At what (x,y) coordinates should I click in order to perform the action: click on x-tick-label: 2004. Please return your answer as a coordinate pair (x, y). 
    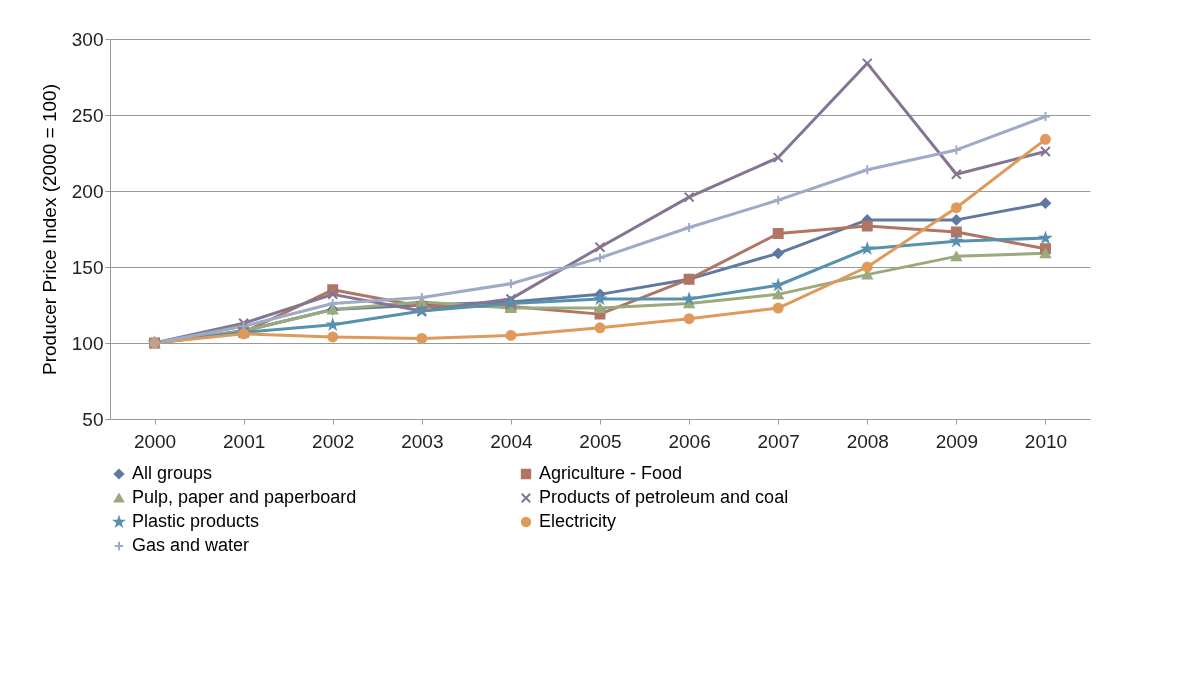
    Looking at the image, I should click on (511, 441).